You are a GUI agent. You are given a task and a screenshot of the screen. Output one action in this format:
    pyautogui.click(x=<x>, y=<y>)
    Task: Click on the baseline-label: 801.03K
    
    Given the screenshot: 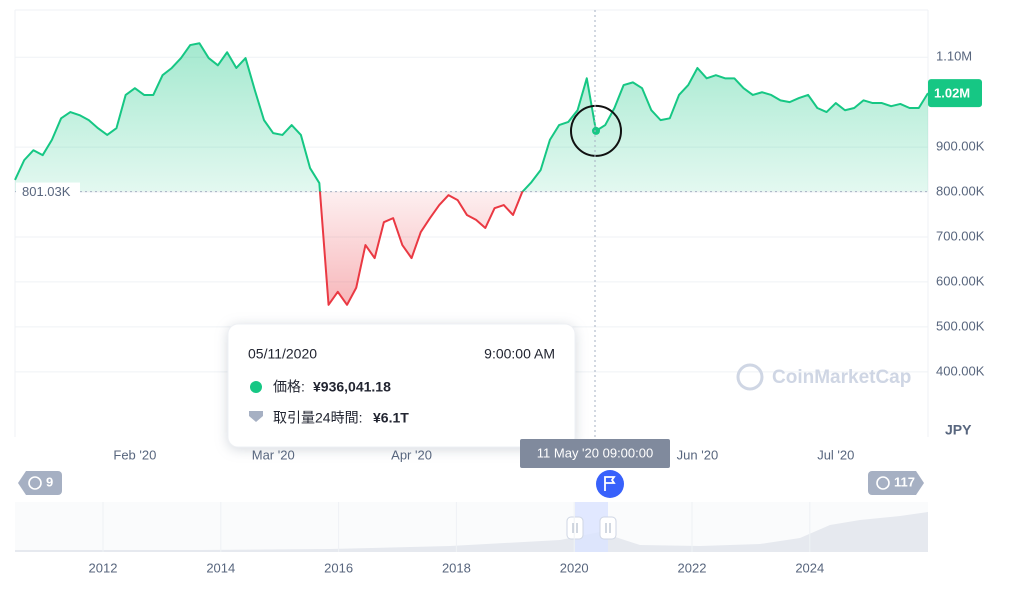 What is the action you would take?
    pyautogui.click(x=46, y=191)
    